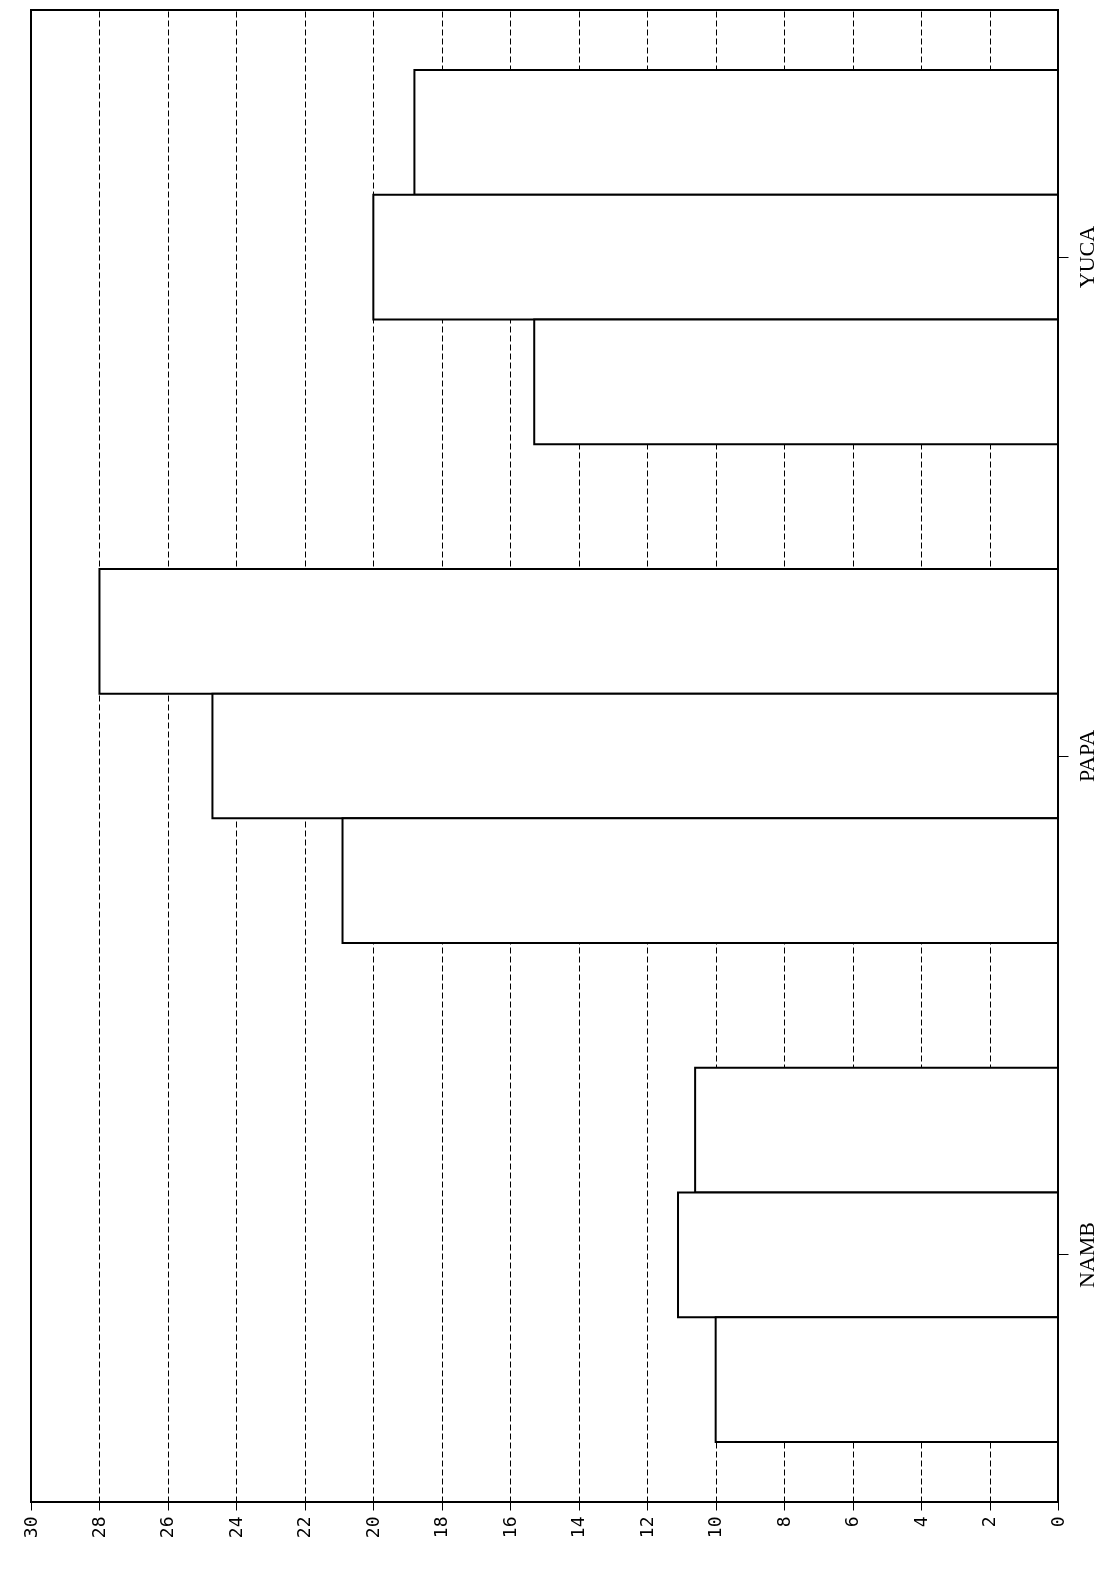 This screenshot has height=1586, width=1107. What do you see at coordinates (372, 1527) in the screenshot?
I see `x-tick-label: 20` at bounding box center [372, 1527].